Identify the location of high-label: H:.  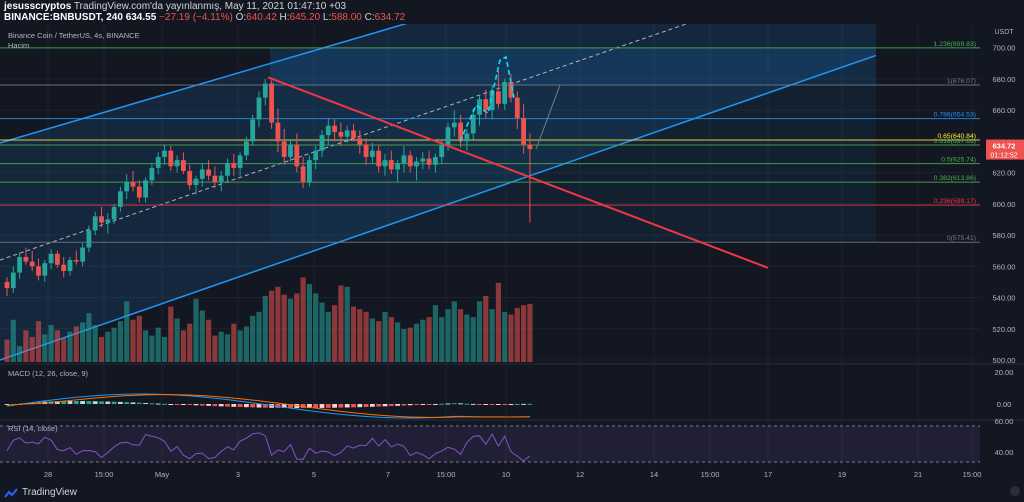
(284, 17).